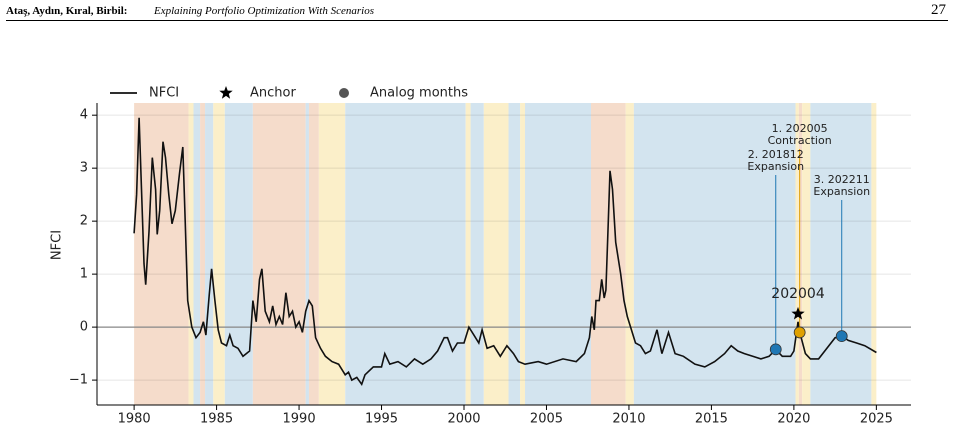 The width and height of the screenshot is (954, 429). I want to click on y-axis-label: NFCI, so click(57, 245).